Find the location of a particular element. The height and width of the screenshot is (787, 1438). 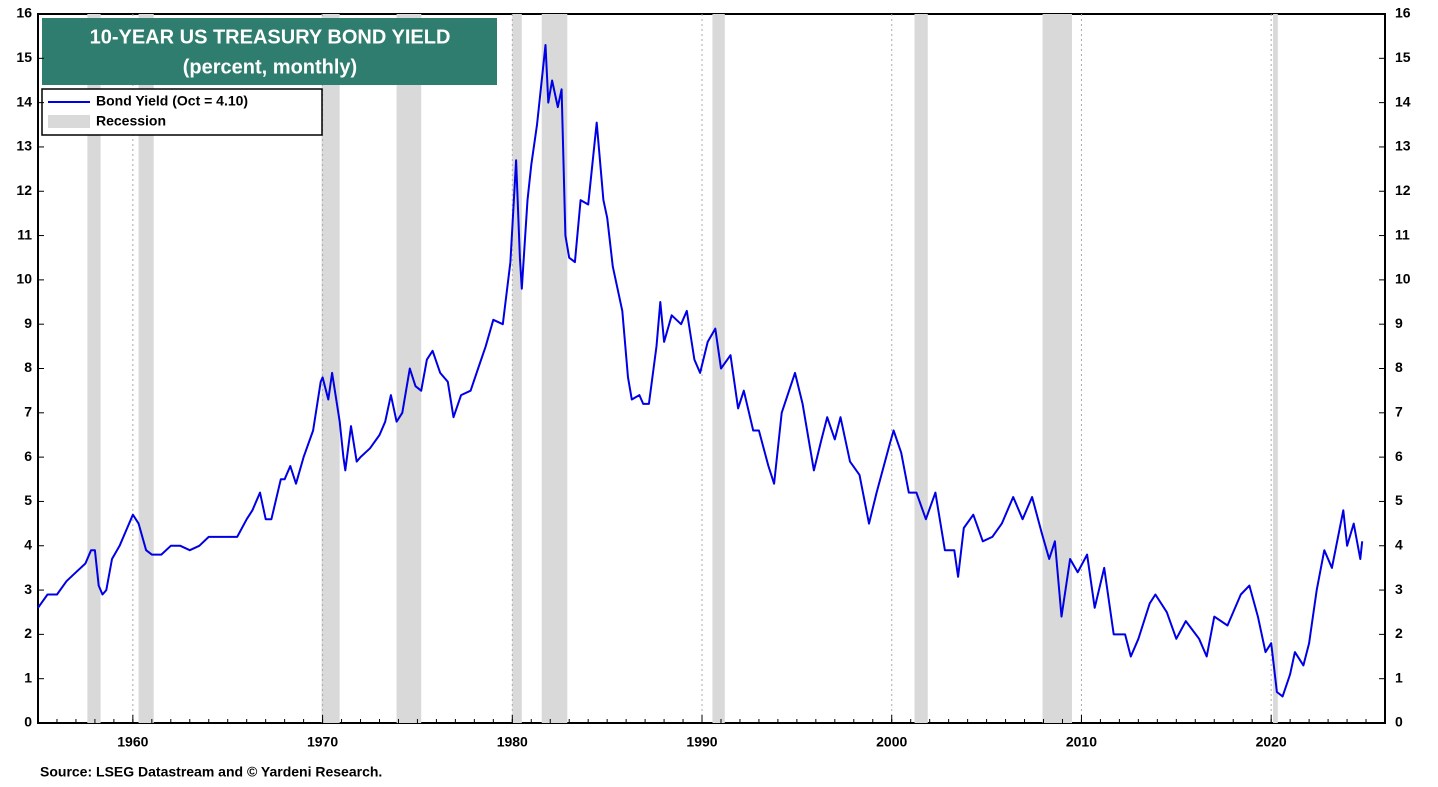

y-tick-label: 15 is located at coordinates (24, 57).